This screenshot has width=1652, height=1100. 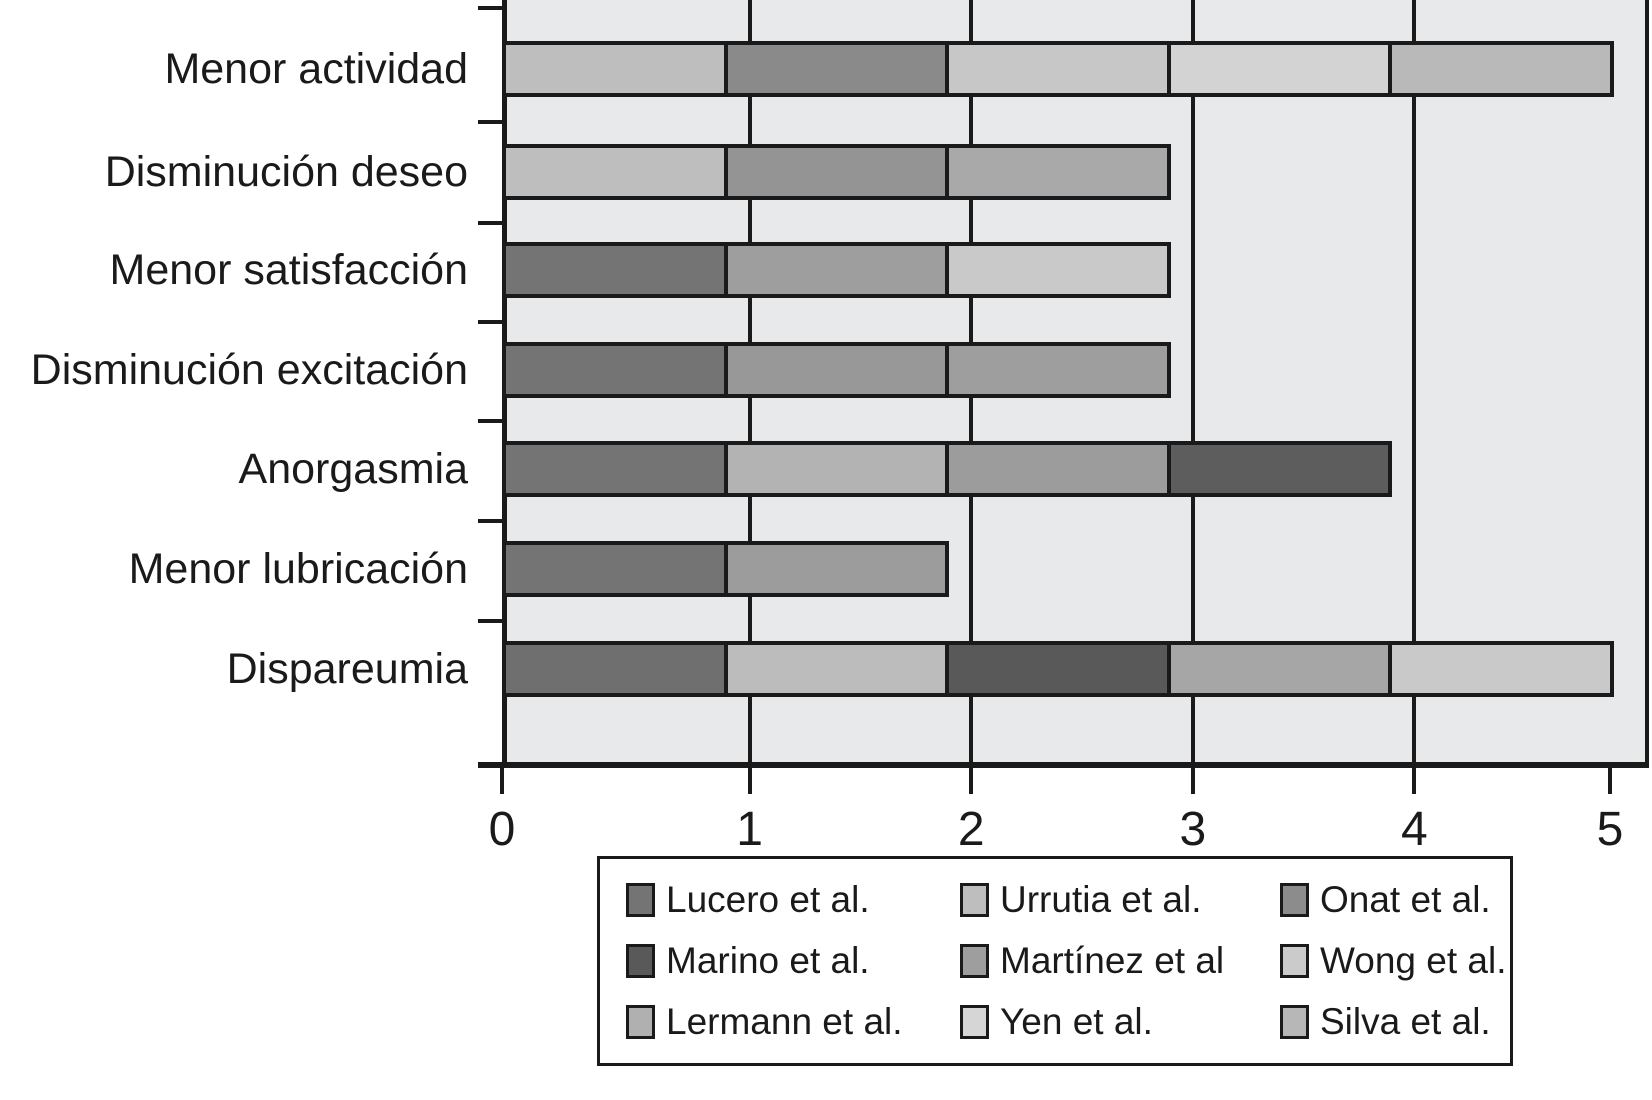 What do you see at coordinates (249, 369) in the screenshot?
I see `category-label: Disminución excitación` at bounding box center [249, 369].